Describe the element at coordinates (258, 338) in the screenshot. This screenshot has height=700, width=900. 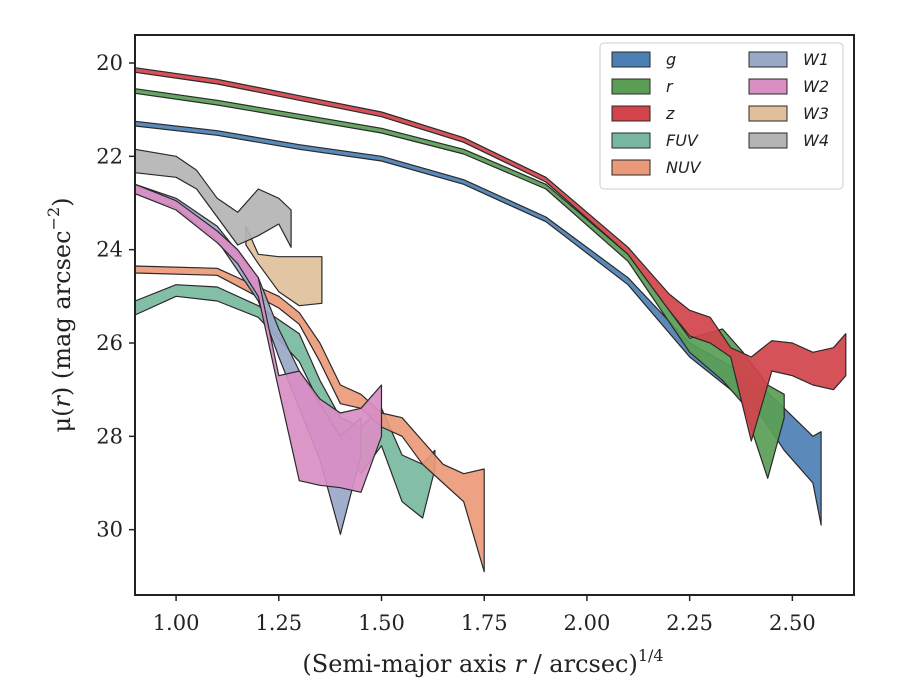
I see `series-band-w2` at that location.